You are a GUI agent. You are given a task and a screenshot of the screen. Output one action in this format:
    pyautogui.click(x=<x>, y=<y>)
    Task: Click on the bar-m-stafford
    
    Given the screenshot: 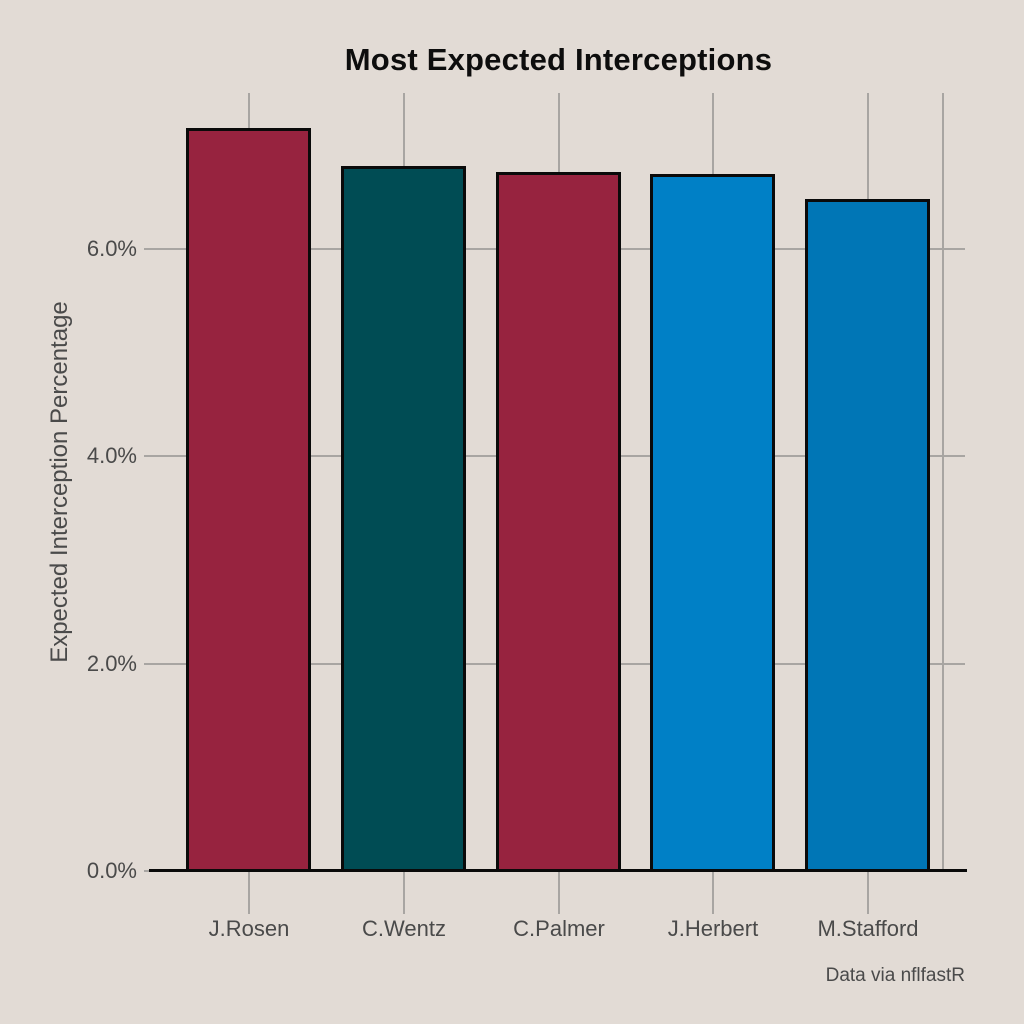 What is the action you would take?
    pyautogui.click(x=867, y=535)
    